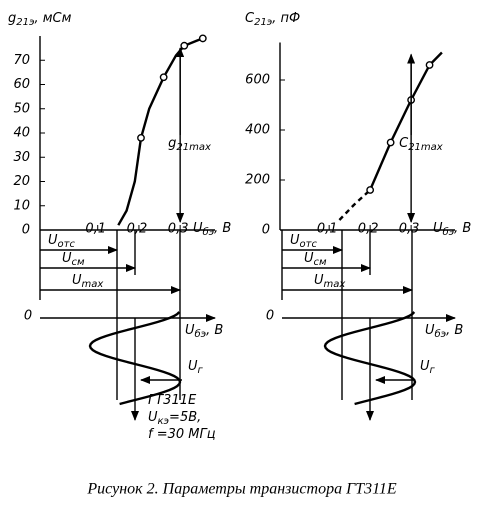  What do you see at coordinates (286, 18) in the screenshot?
I see `y-axis-label-rest: , пФ` at bounding box center [286, 18].